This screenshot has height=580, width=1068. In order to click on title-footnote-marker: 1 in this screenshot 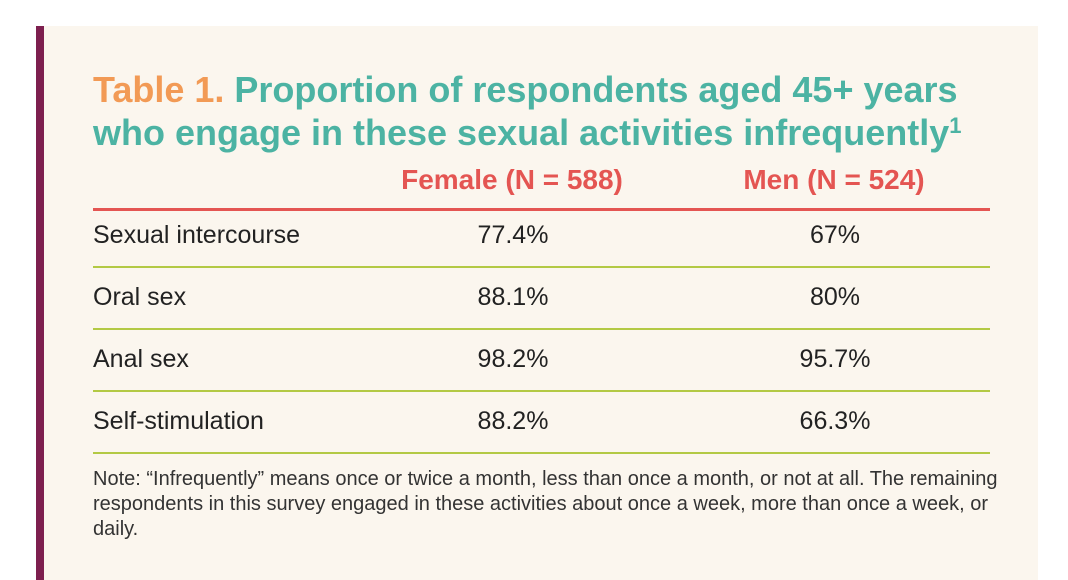, I will do `click(955, 125)`.